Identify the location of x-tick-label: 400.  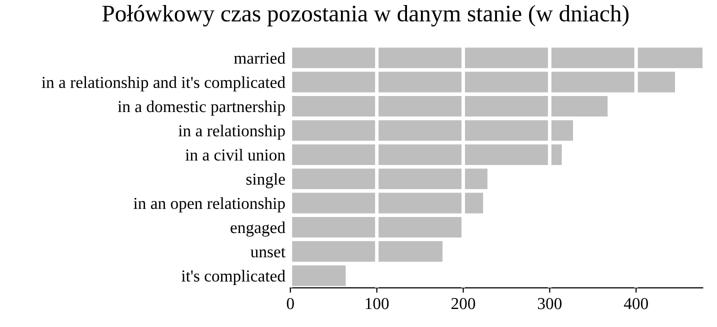
(636, 304).